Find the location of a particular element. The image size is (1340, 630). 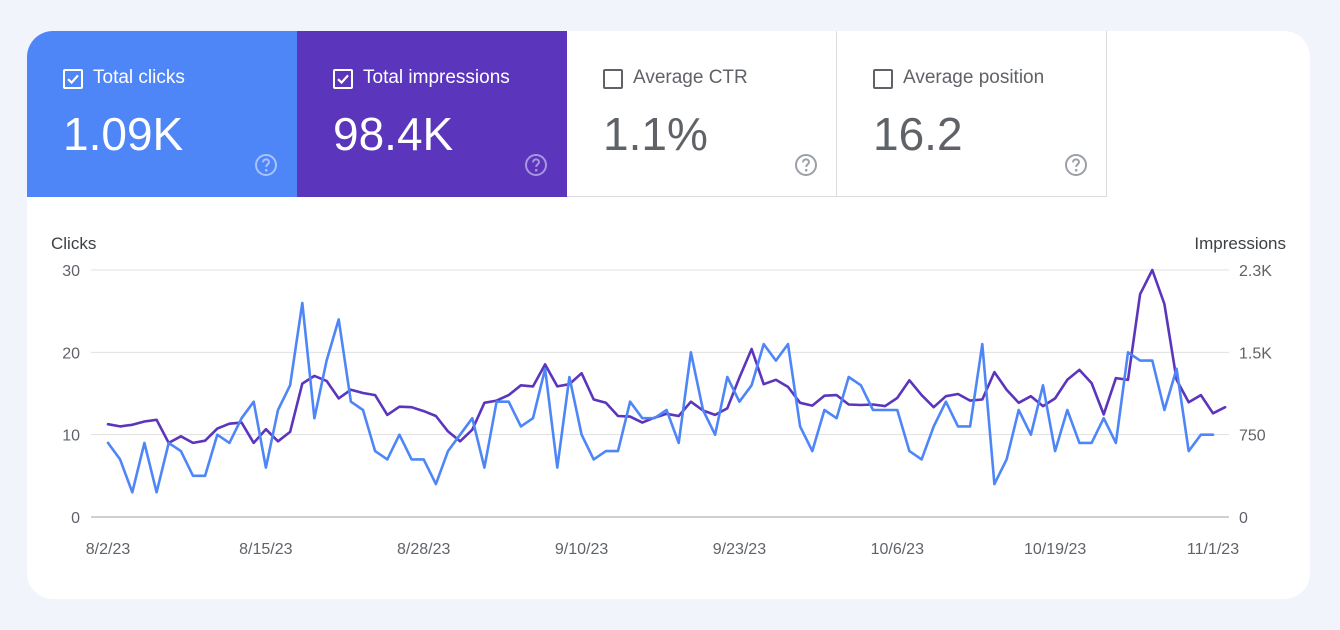

x-tick: 8/28/23 is located at coordinates (423, 549).